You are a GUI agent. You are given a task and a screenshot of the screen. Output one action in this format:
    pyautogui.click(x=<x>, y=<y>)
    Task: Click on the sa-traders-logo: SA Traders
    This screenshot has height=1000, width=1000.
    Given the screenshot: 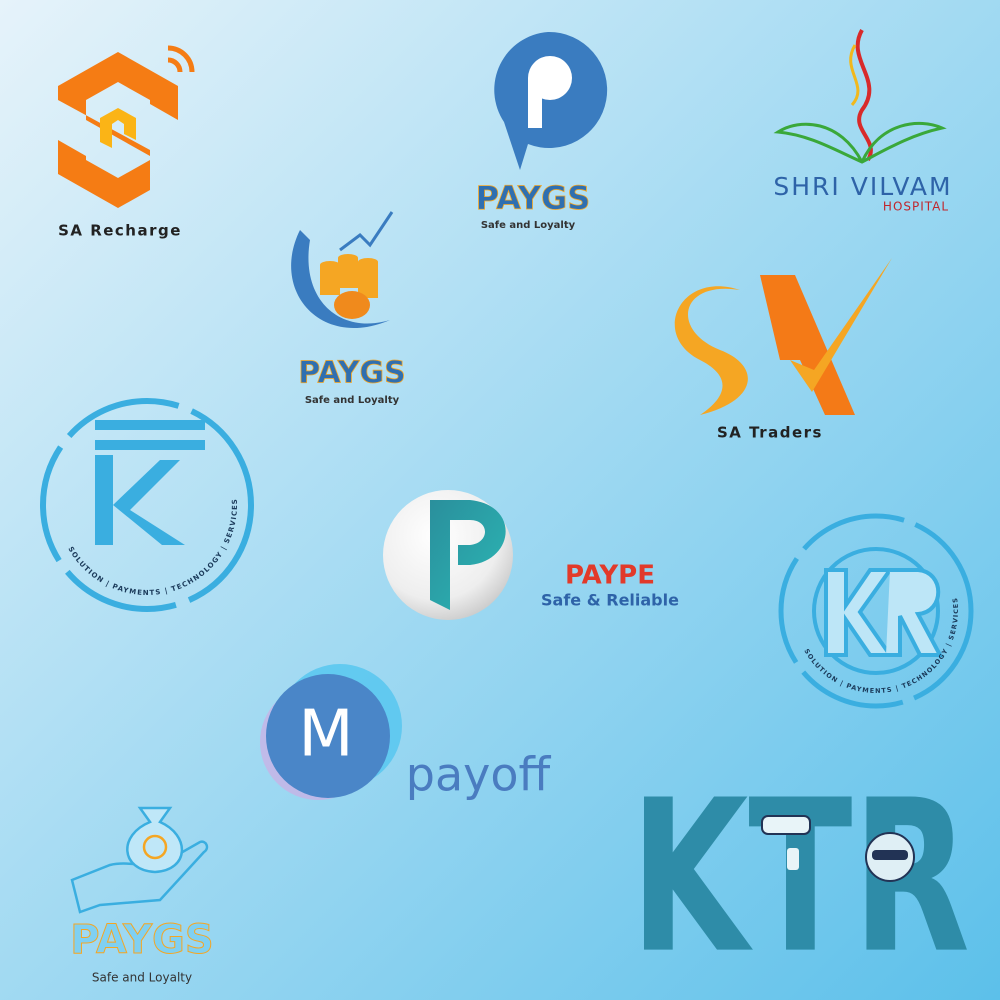 What is the action you would take?
    pyautogui.click(x=783, y=350)
    